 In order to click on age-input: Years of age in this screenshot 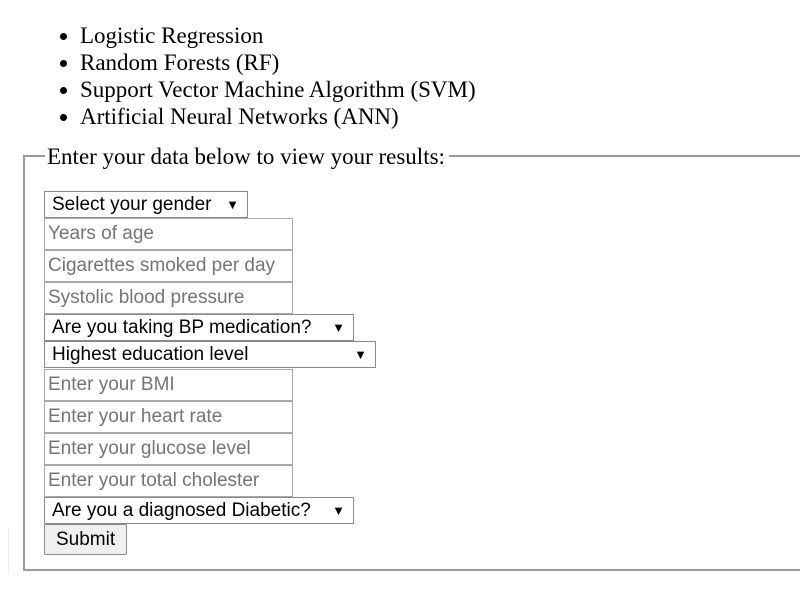, I will do `click(168, 234)`.